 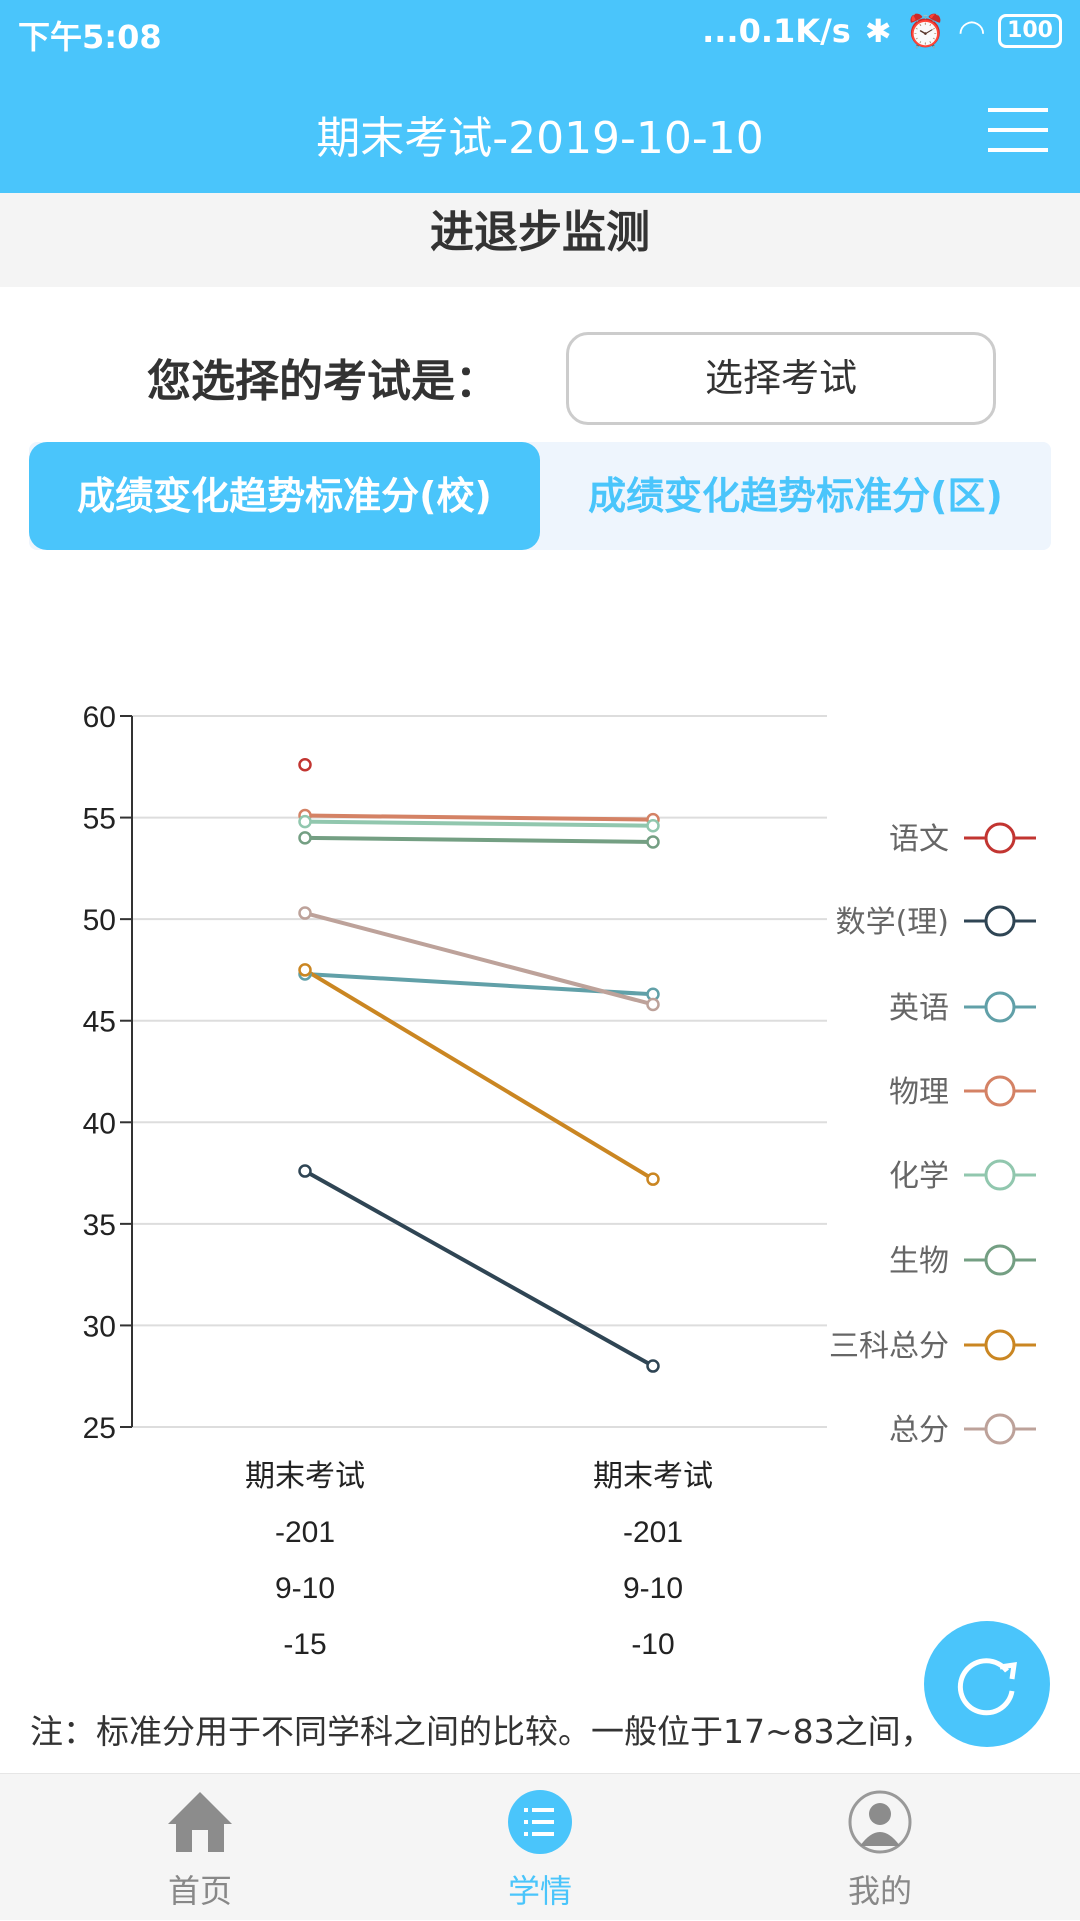 What do you see at coordinates (889, 1346) in the screenshot?
I see `legend-label: 三科总分` at bounding box center [889, 1346].